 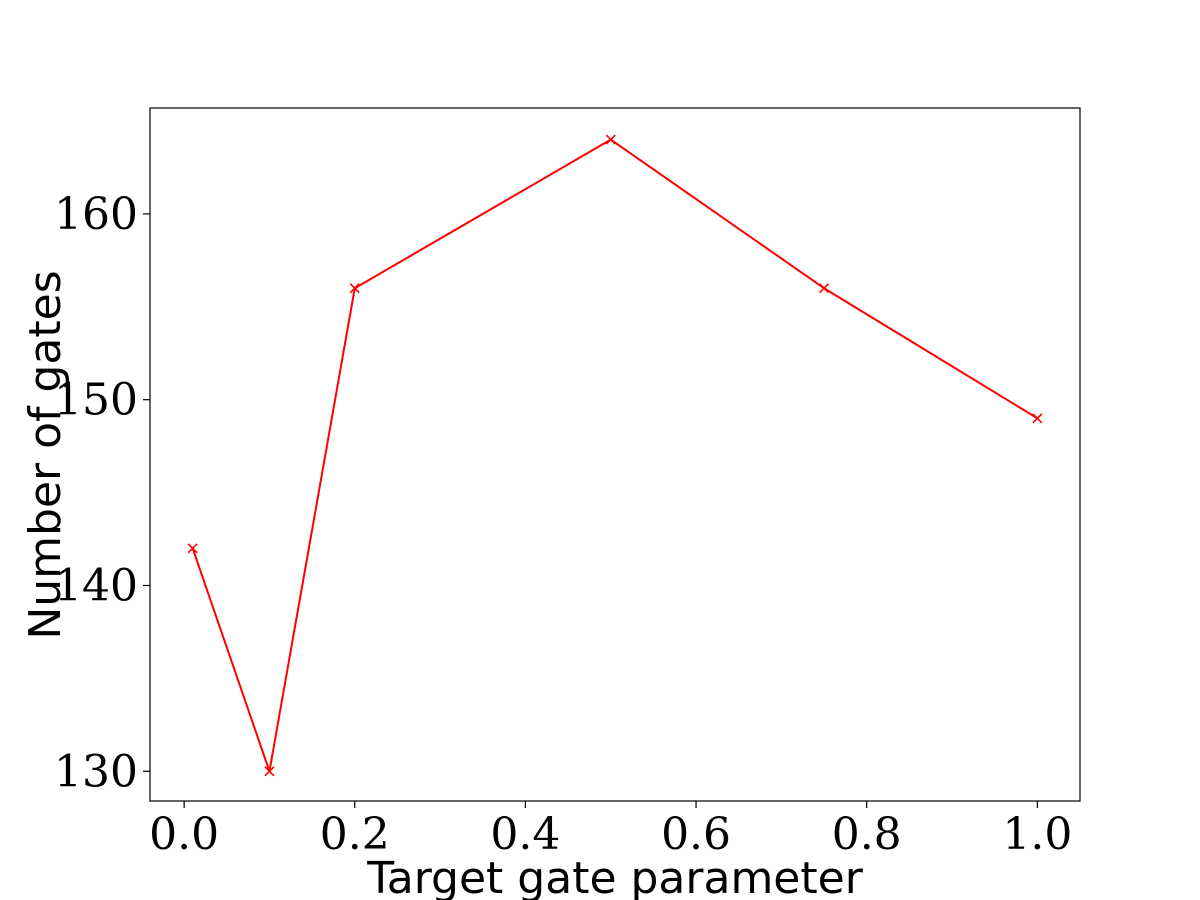 I want to click on x-tick-label: 0.2, so click(x=355, y=834).